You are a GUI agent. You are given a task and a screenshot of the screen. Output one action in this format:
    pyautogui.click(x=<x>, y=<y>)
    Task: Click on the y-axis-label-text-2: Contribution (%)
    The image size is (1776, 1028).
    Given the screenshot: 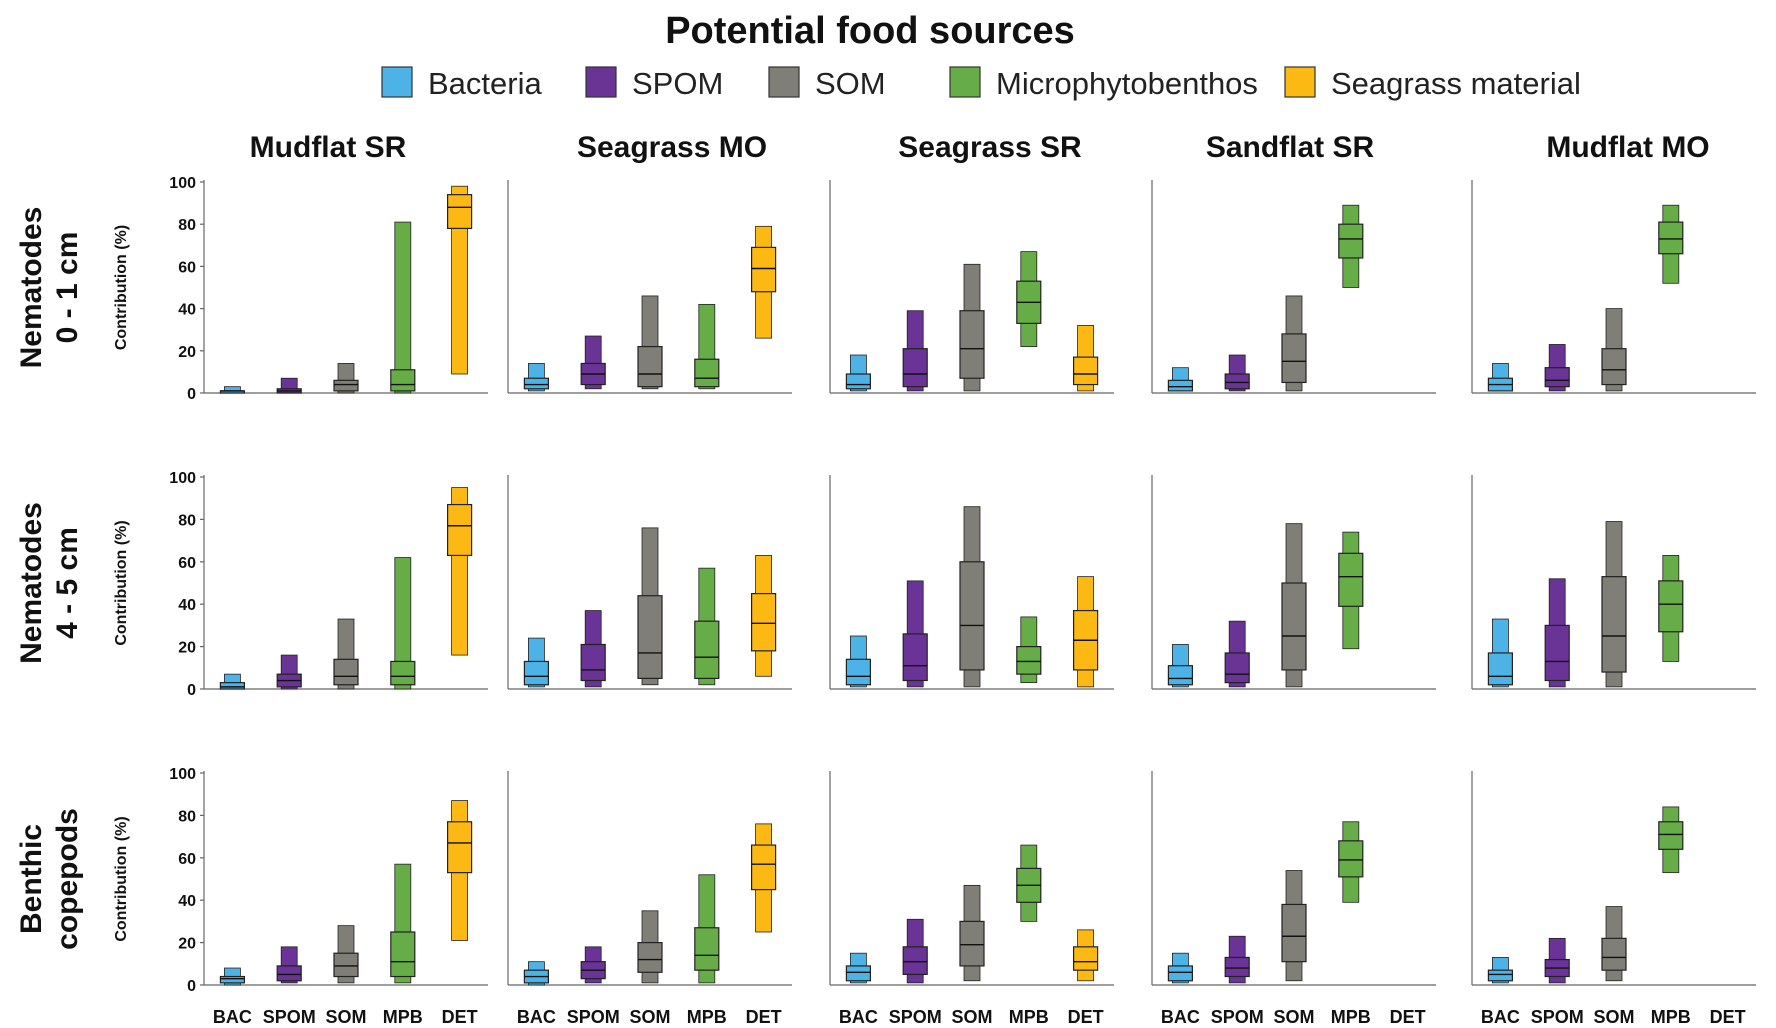 What is the action you would take?
    pyautogui.click(x=121, y=878)
    